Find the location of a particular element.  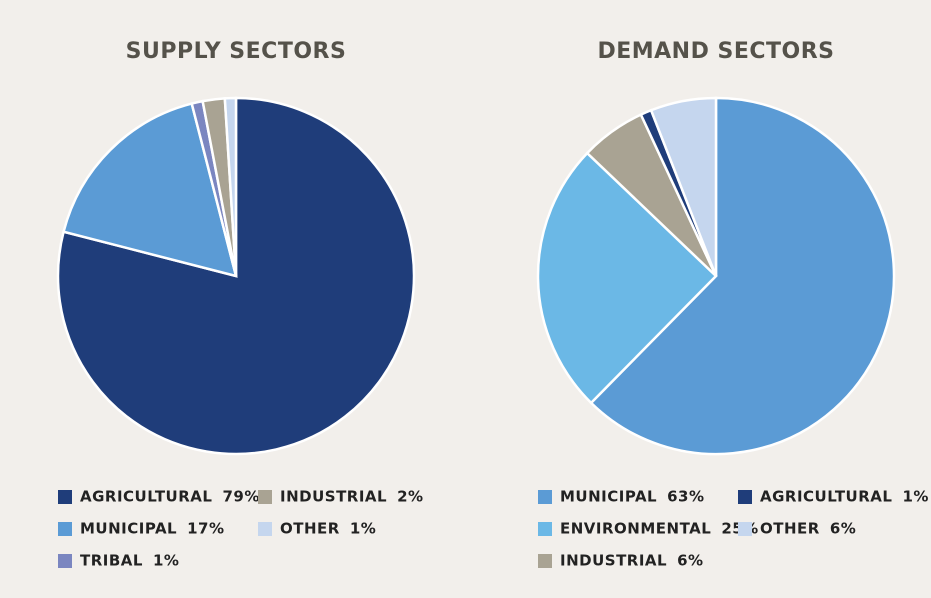

chart-title: DEMAND SECTORS is located at coordinates (715, 51).